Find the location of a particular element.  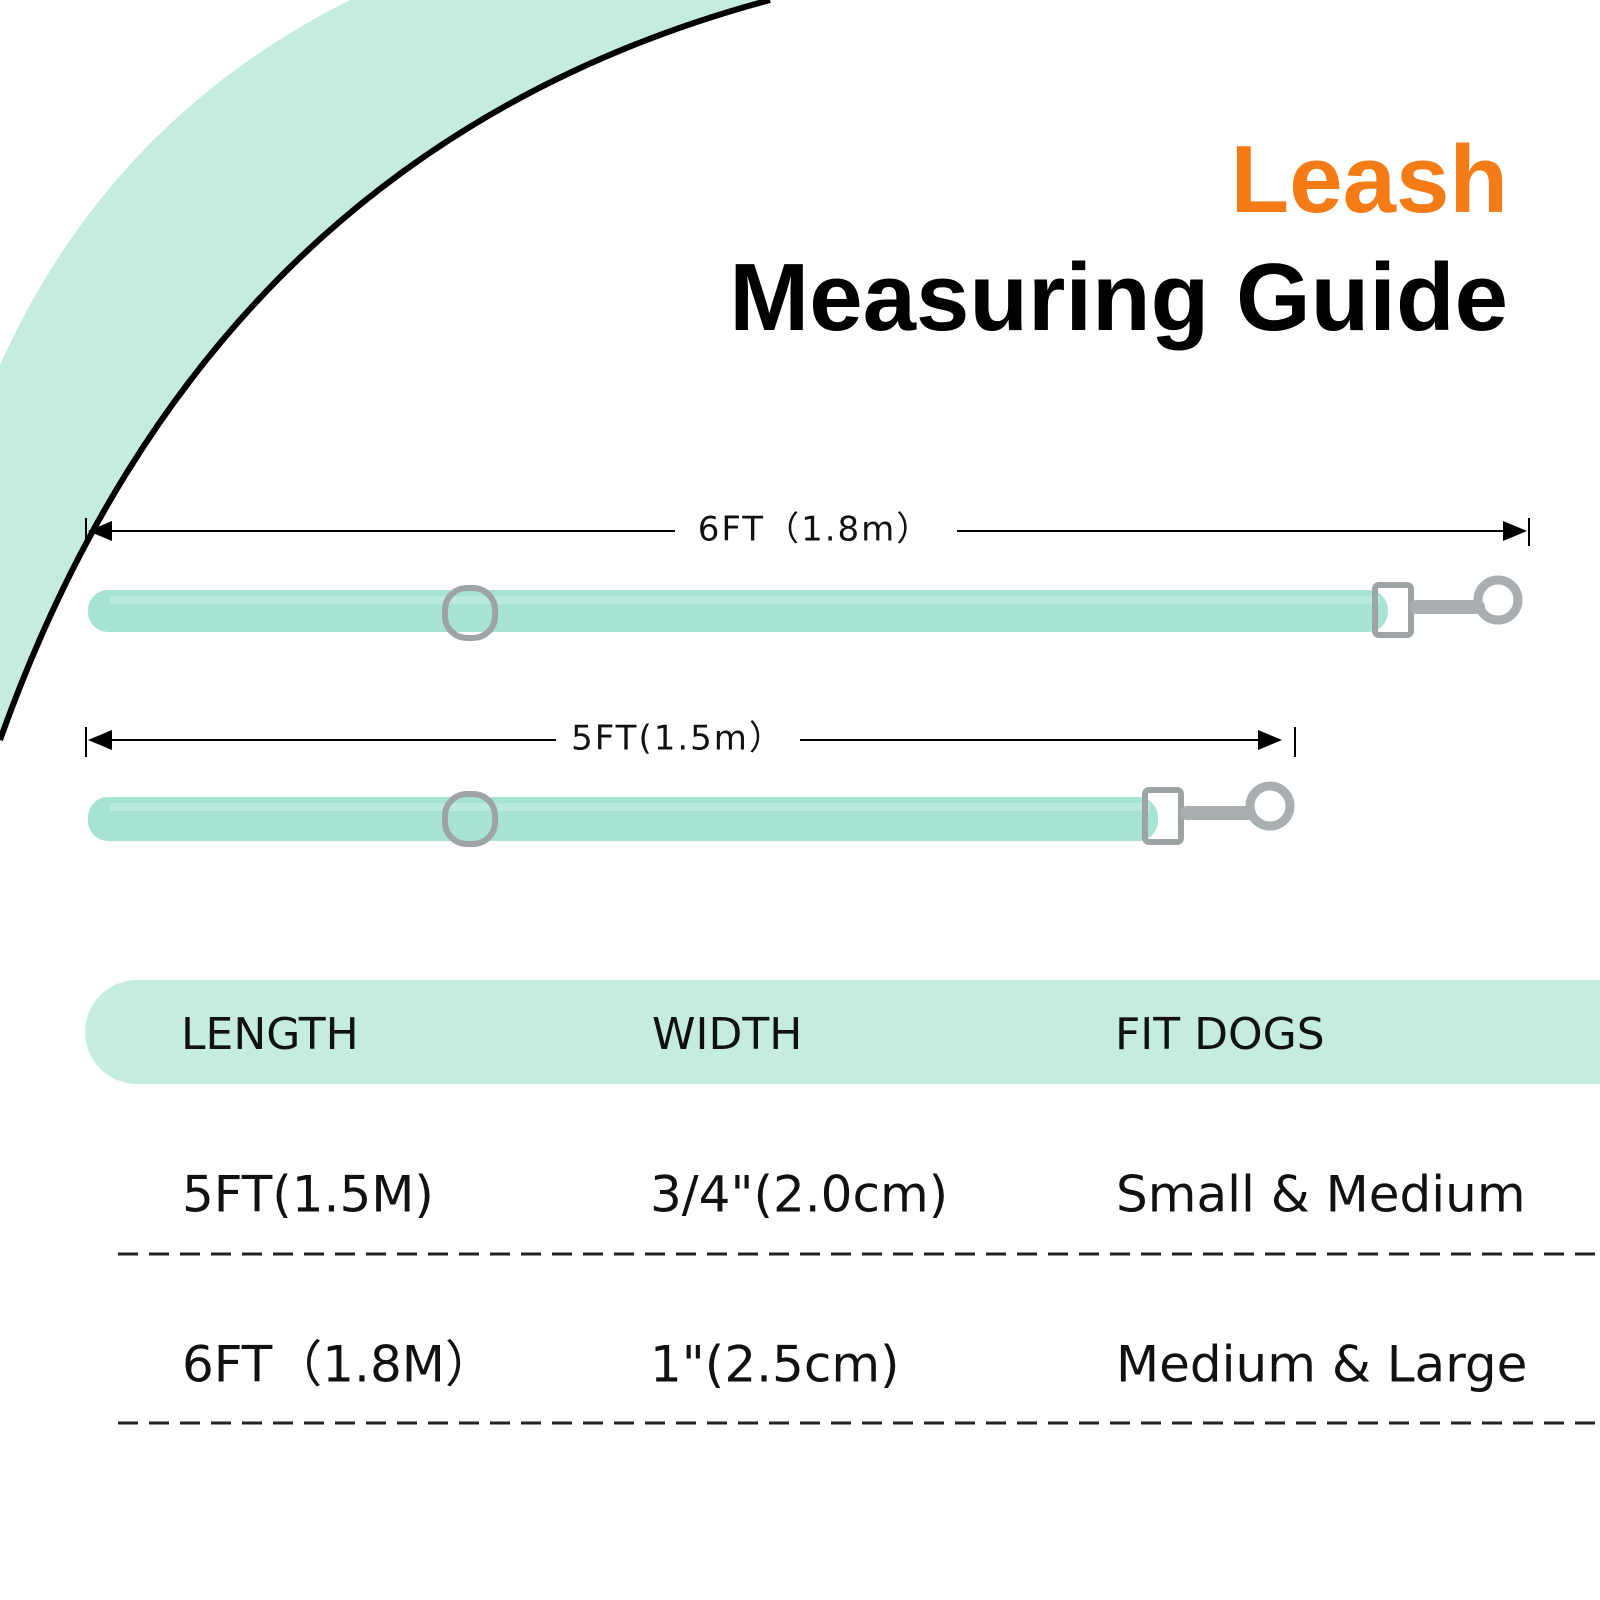

table-header: WIDTH is located at coordinates (727, 1034).